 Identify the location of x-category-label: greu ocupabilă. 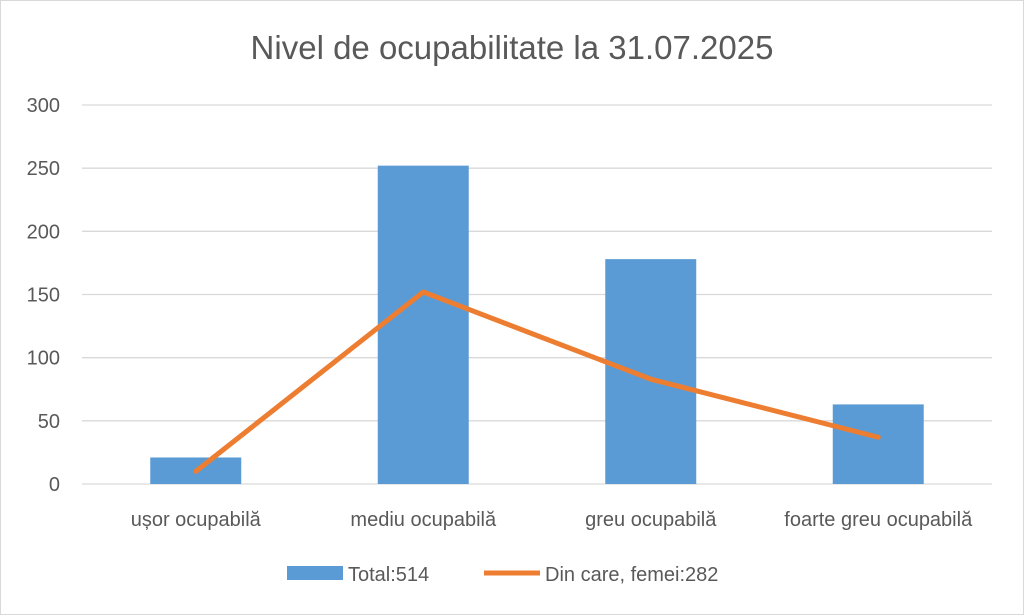
(651, 520).